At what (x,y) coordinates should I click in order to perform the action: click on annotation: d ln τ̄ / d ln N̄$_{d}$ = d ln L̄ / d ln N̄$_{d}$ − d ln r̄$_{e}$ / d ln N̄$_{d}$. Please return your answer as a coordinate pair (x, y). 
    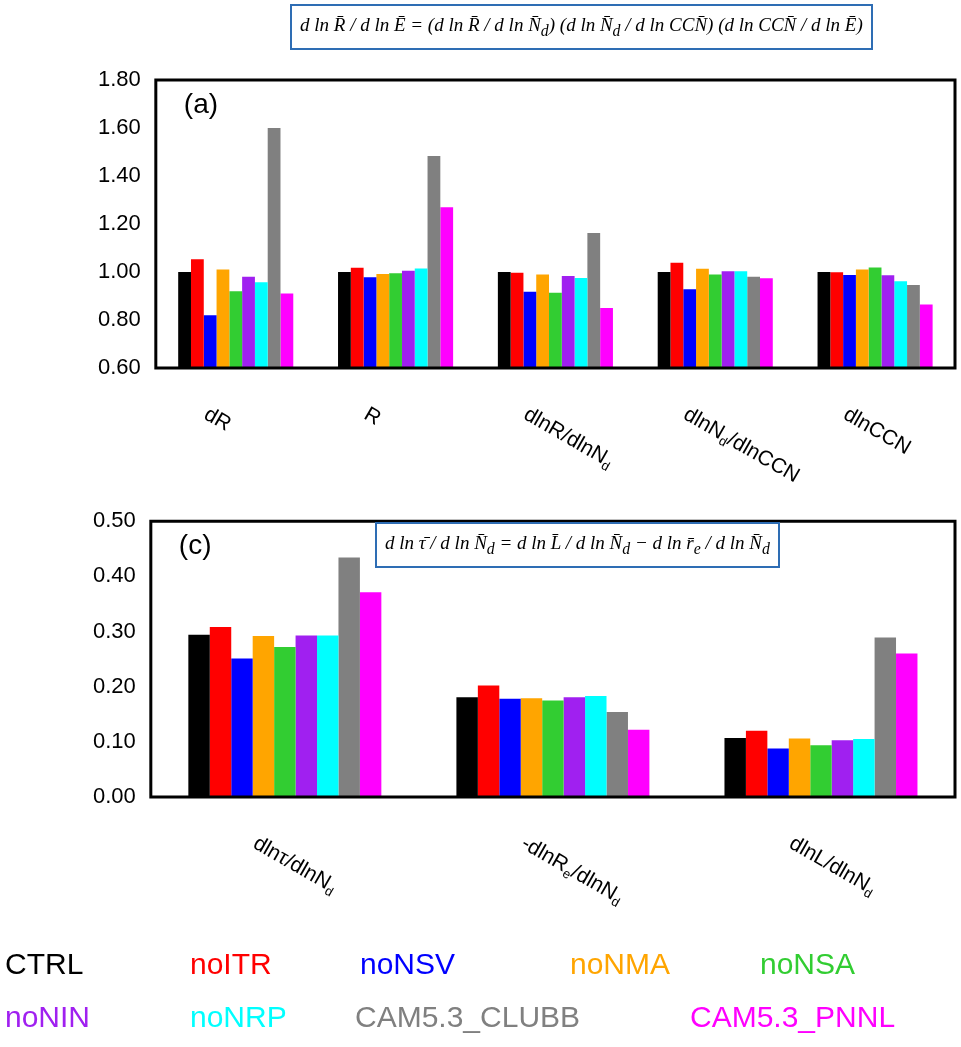
    Looking at the image, I should click on (577, 545).